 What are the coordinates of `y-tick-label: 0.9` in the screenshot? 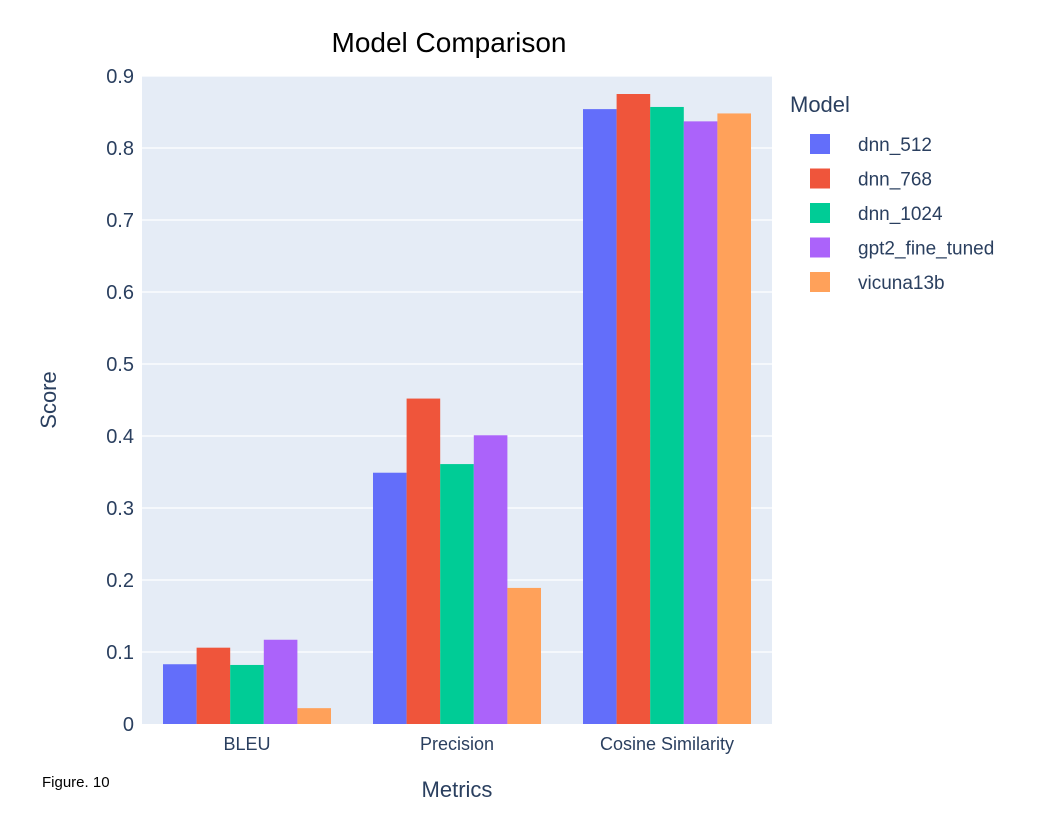 It's located at (120, 77).